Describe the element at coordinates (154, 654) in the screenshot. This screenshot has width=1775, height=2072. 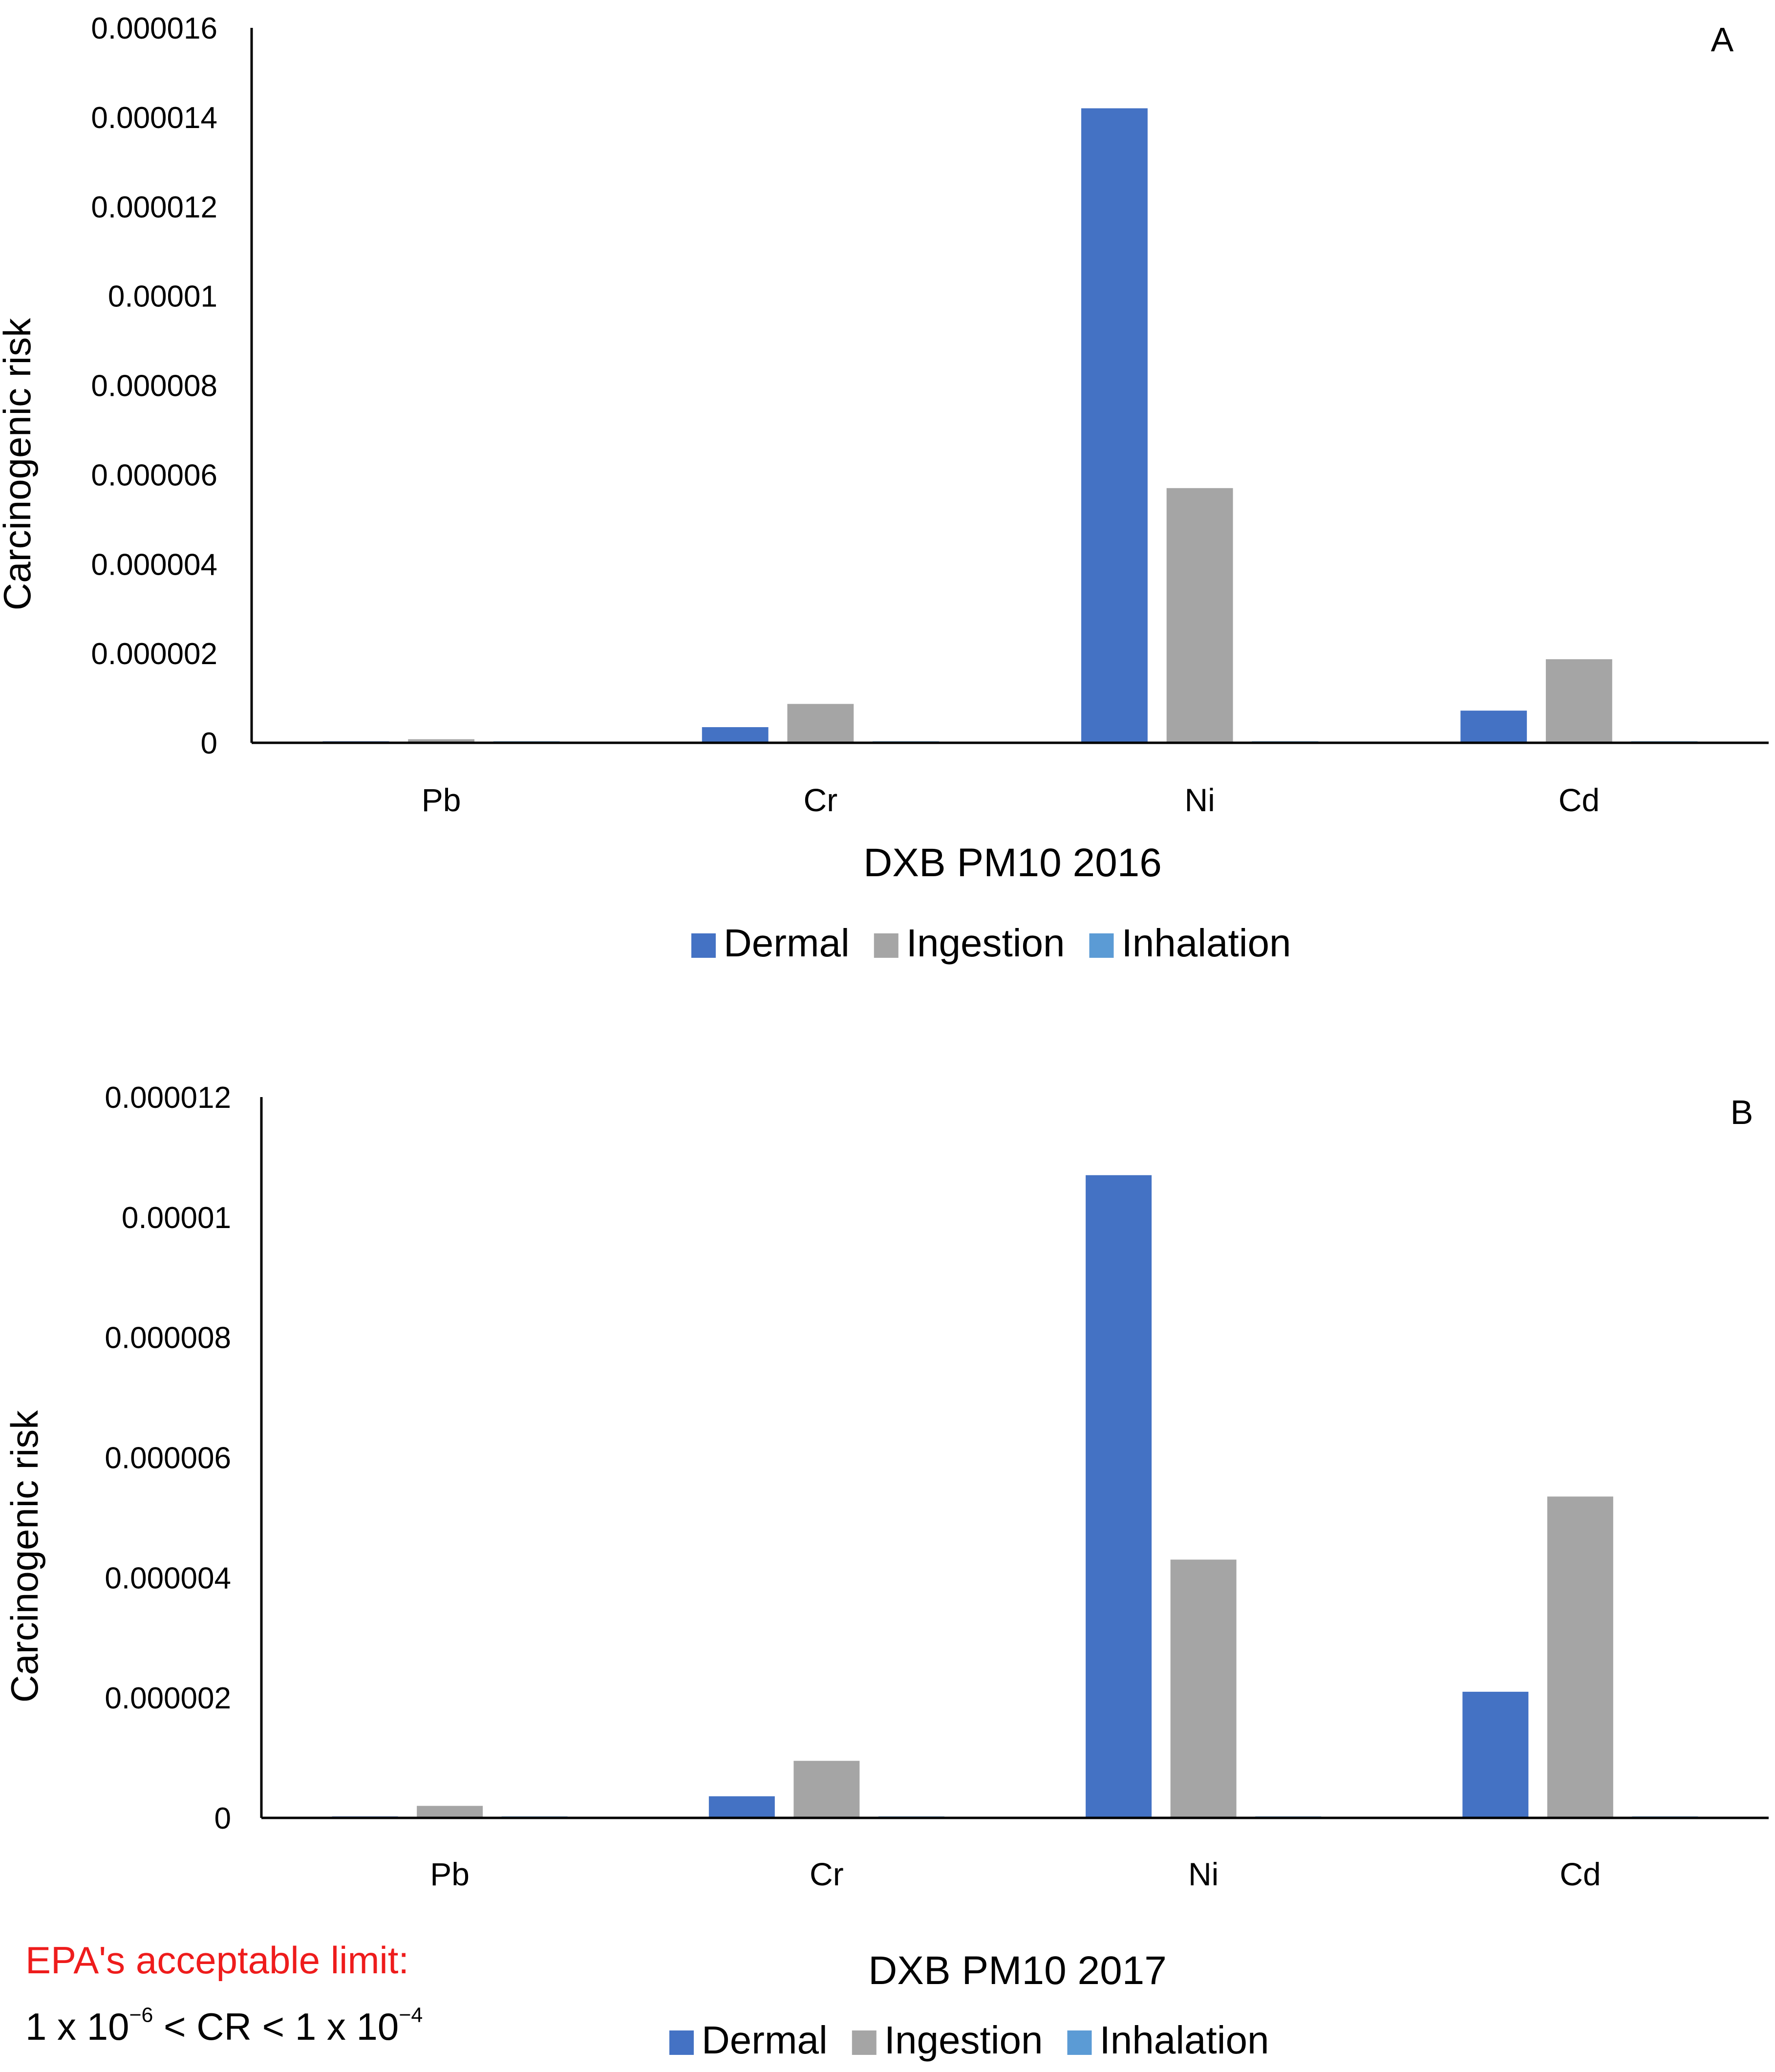
I see `panel-1-ytick-label: 0.000002` at that location.